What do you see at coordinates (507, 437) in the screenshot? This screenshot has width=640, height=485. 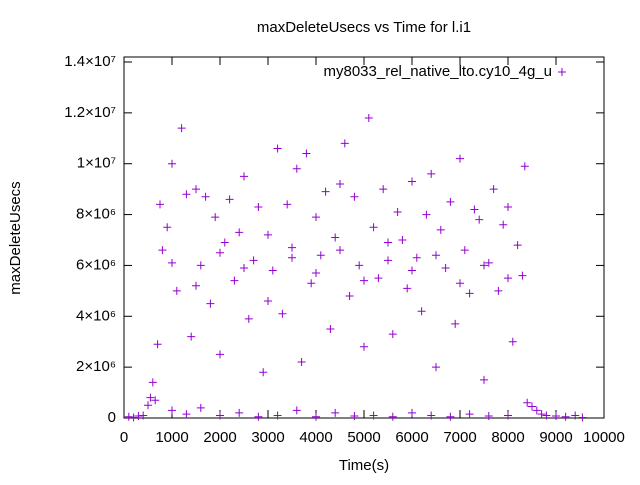 I see `x-tick-label: 8000` at bounding box center [507, 437].